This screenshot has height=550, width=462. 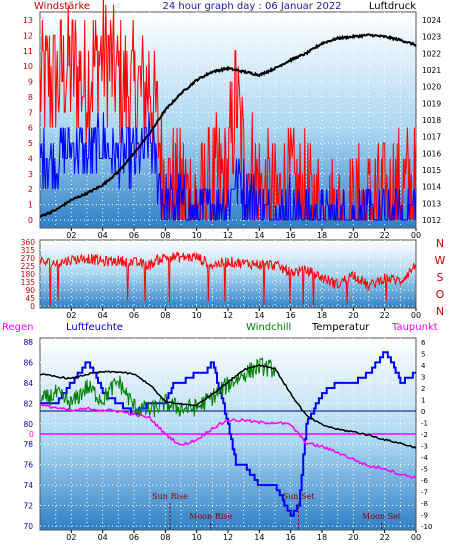 What do you see at coordinates (228, 278) in the screenshot?
I see `wind-direction-series` at bounding box center [228, 278].